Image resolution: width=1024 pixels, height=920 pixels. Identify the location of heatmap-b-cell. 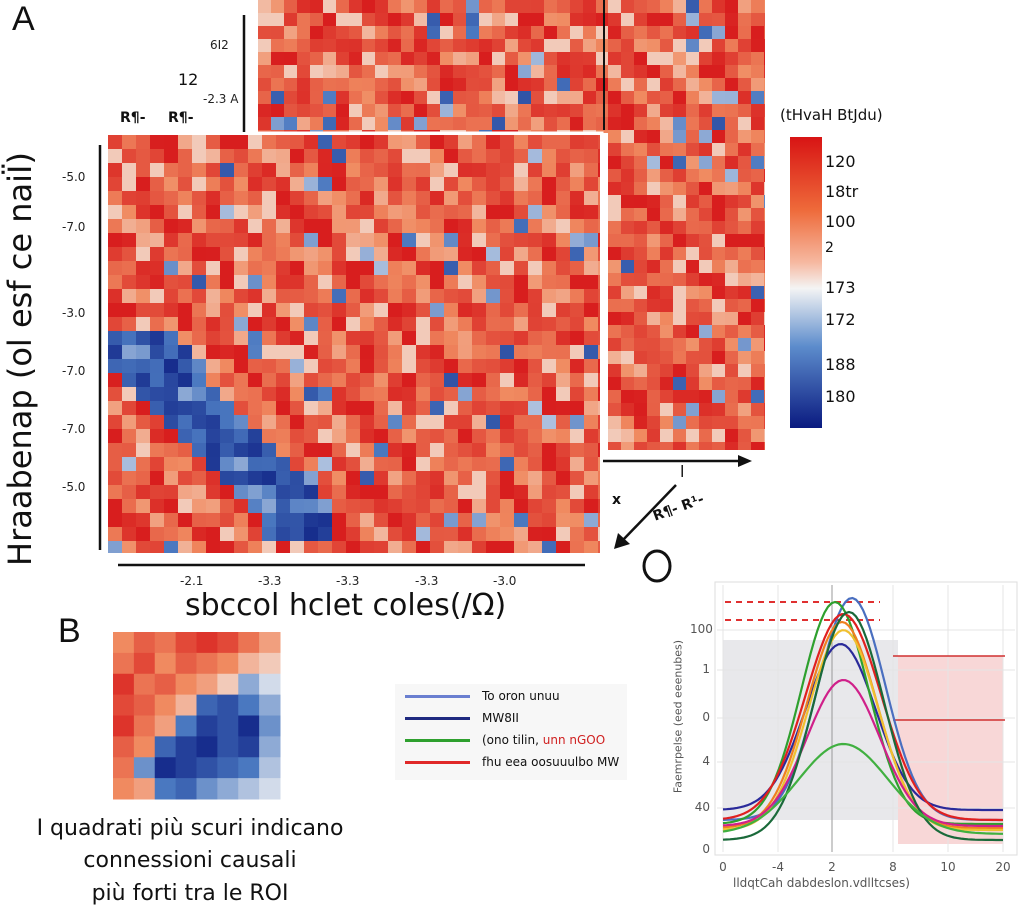
(207, 643).